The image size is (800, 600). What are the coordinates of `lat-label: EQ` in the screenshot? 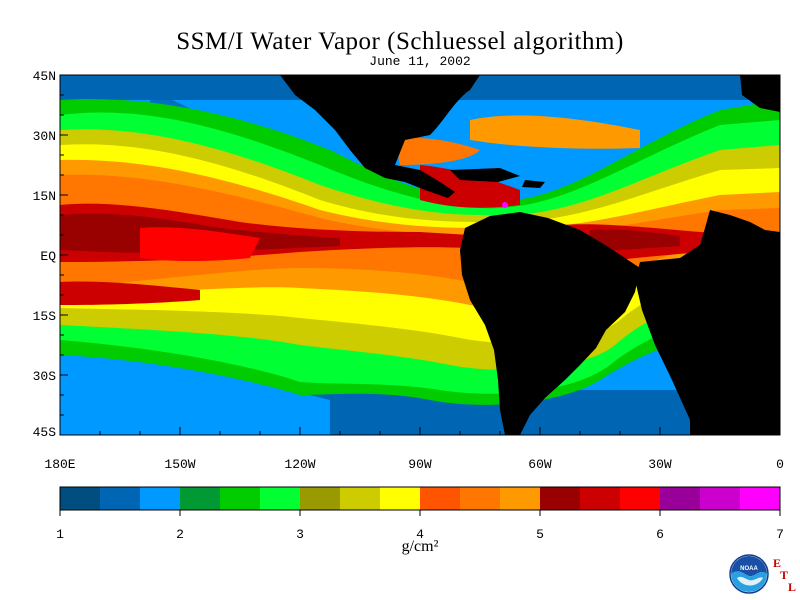 It's located at (48, 256).